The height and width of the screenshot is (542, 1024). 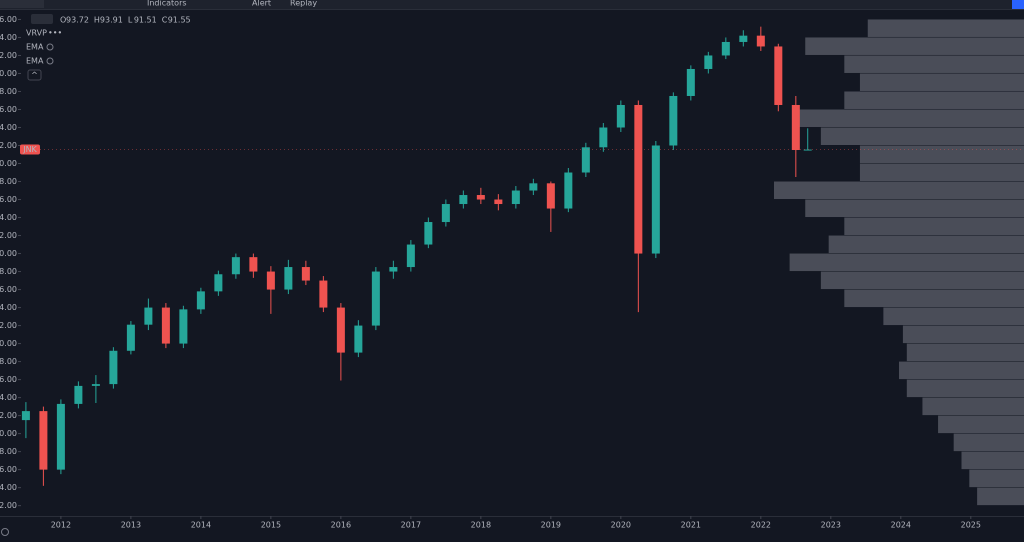 What do you see at coordinates (8, 307) in the screenshot?
I see `y-tick-label: 74.00` at bounding box center [8, 307].